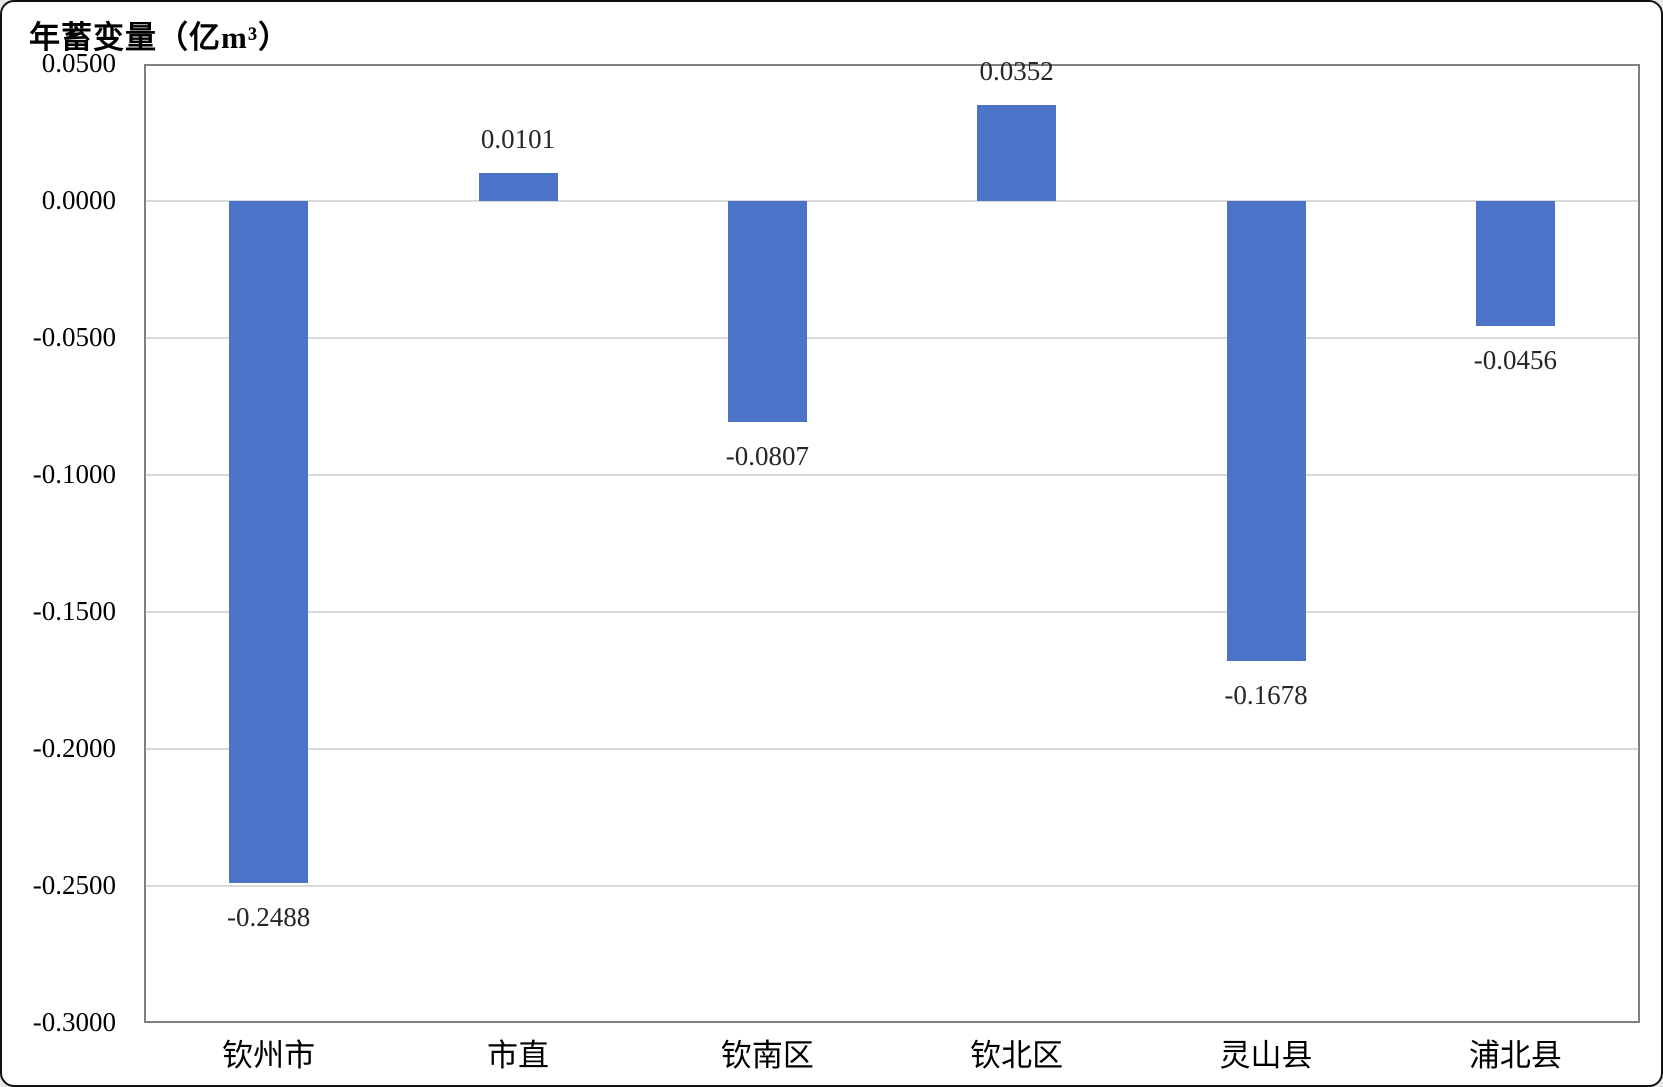  Describe the element at coordinates (1017, 152) in the screenshot. I see `bar-钦北区` at that location.